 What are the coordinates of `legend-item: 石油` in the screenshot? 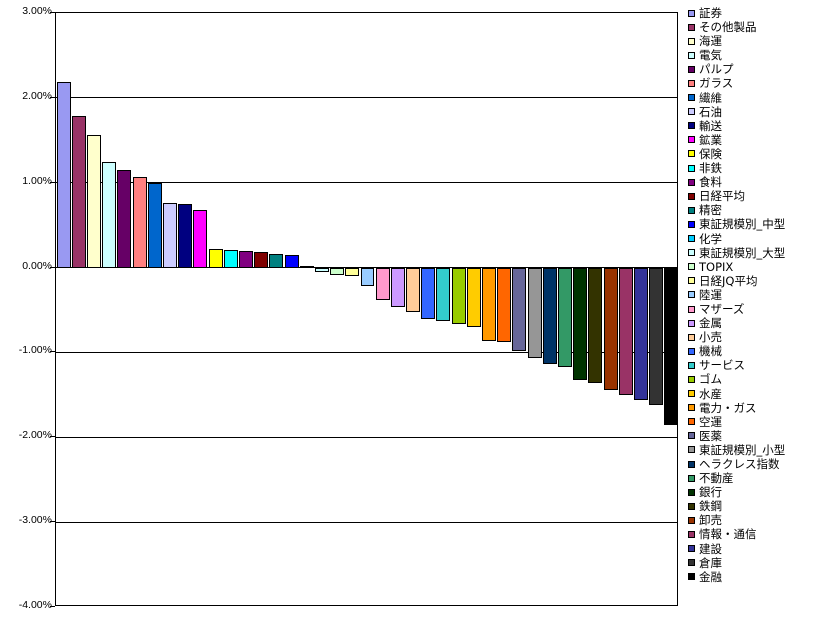 It's located at (763, 112).